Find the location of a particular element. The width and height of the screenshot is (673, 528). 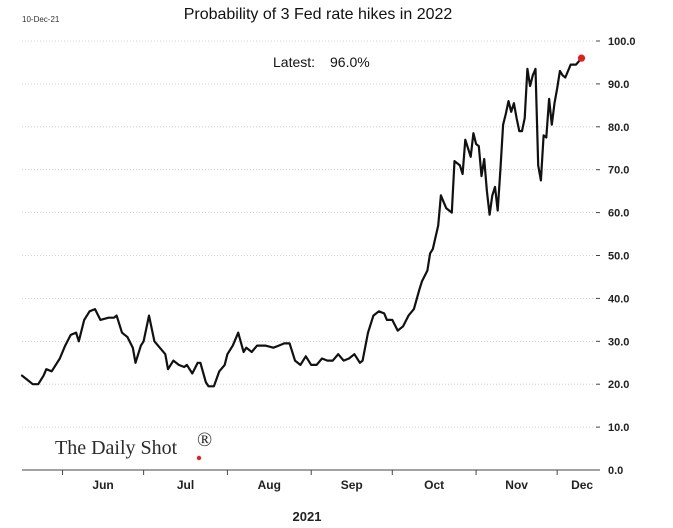

x-tick-label: Aug is located at coordinates (269, 485).